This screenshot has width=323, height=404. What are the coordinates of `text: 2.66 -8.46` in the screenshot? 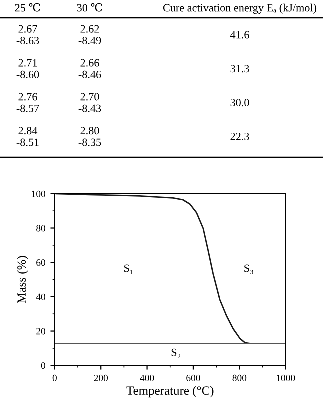 It's located at (90, 68).